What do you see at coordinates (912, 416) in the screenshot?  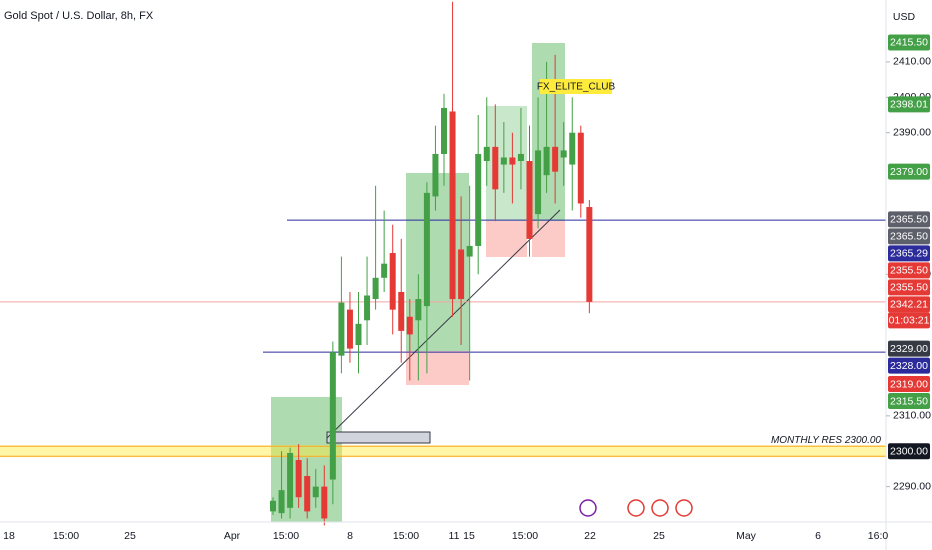 I see `y-tick-label: 2310.00` at bounding box center [912, 416].